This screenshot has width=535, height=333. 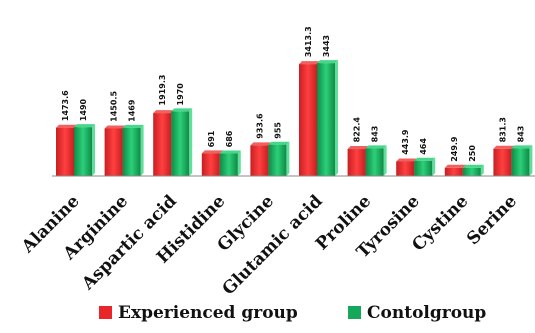 I want to click on bar-control-7-side, so click(x=434, y=166).